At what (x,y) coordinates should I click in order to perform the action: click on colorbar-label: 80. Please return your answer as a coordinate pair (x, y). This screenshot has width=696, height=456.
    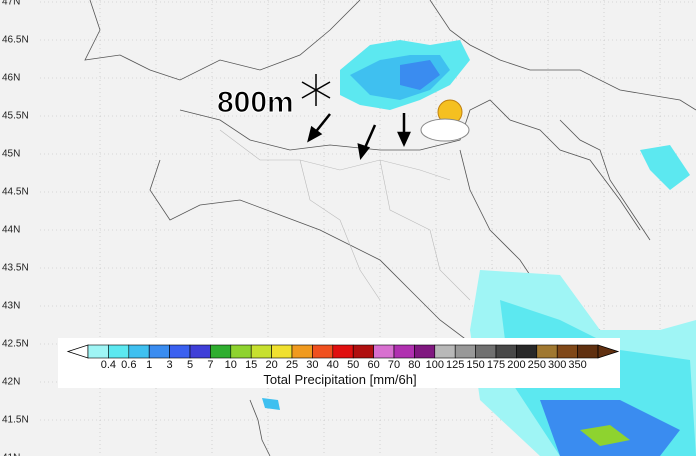
    Looking at the image, I should click on (414, 365).